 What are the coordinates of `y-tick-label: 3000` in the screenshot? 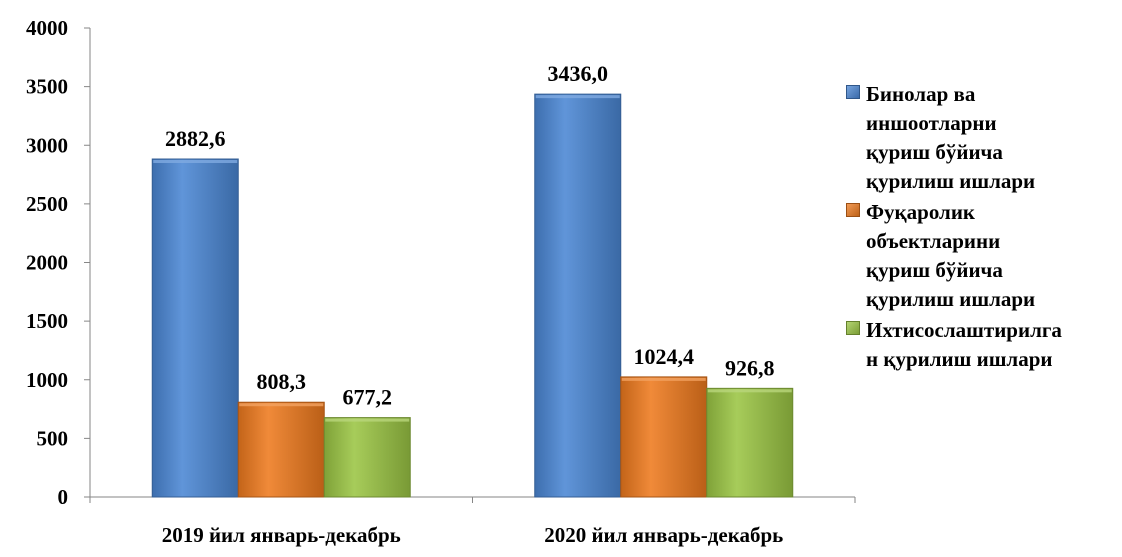 It's located at (47, 145).